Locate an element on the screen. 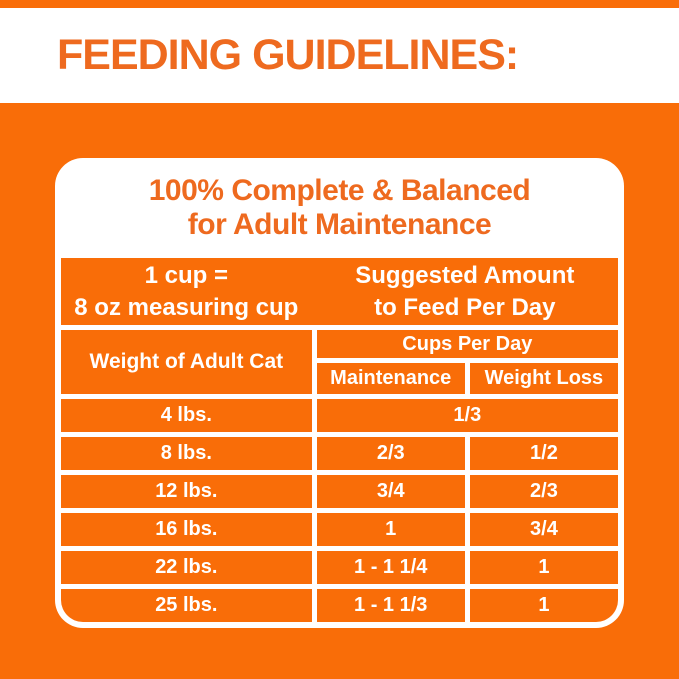  maintenance-amount-cell: 3/4 is located at coordinates (390, 491).